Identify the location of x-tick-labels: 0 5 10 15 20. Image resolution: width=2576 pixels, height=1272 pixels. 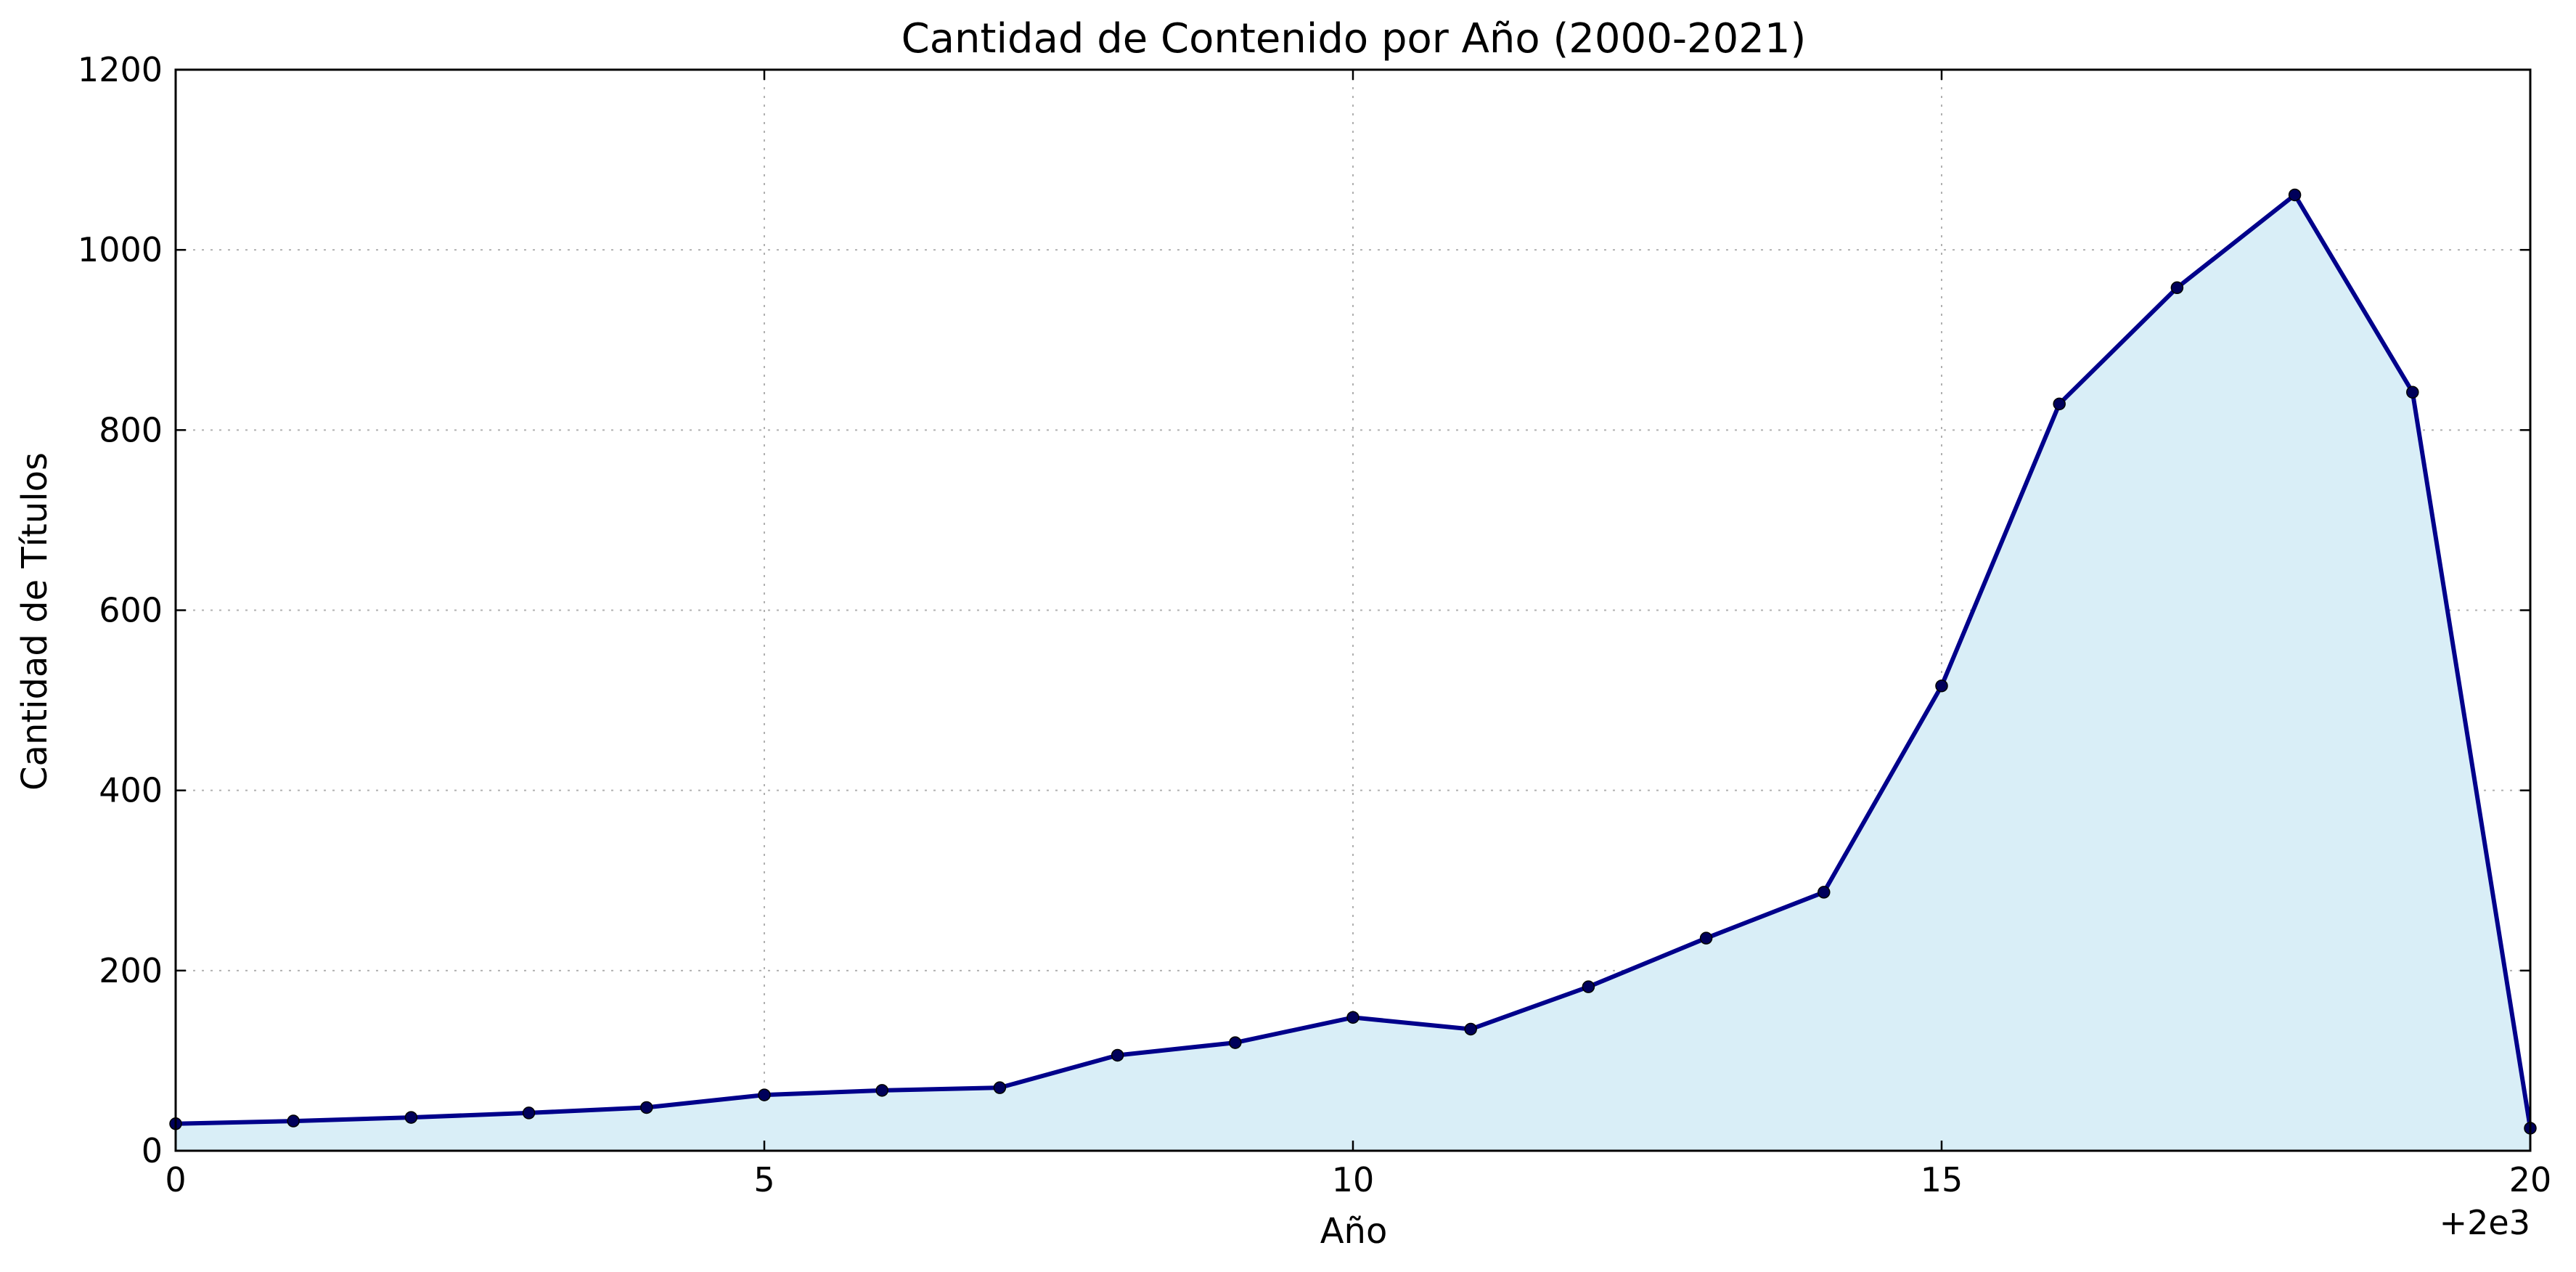
(1358, 1179).